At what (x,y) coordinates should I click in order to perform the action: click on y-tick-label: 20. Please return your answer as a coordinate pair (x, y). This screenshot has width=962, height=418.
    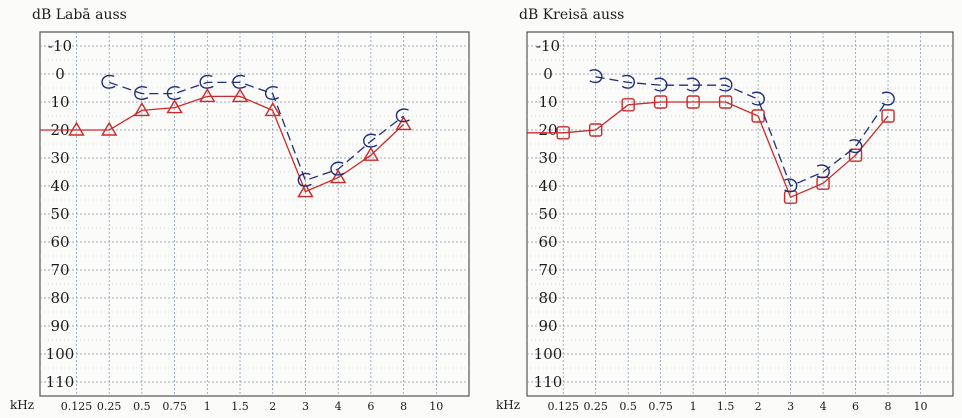
    Looking at the image, I should click on (547, 130).